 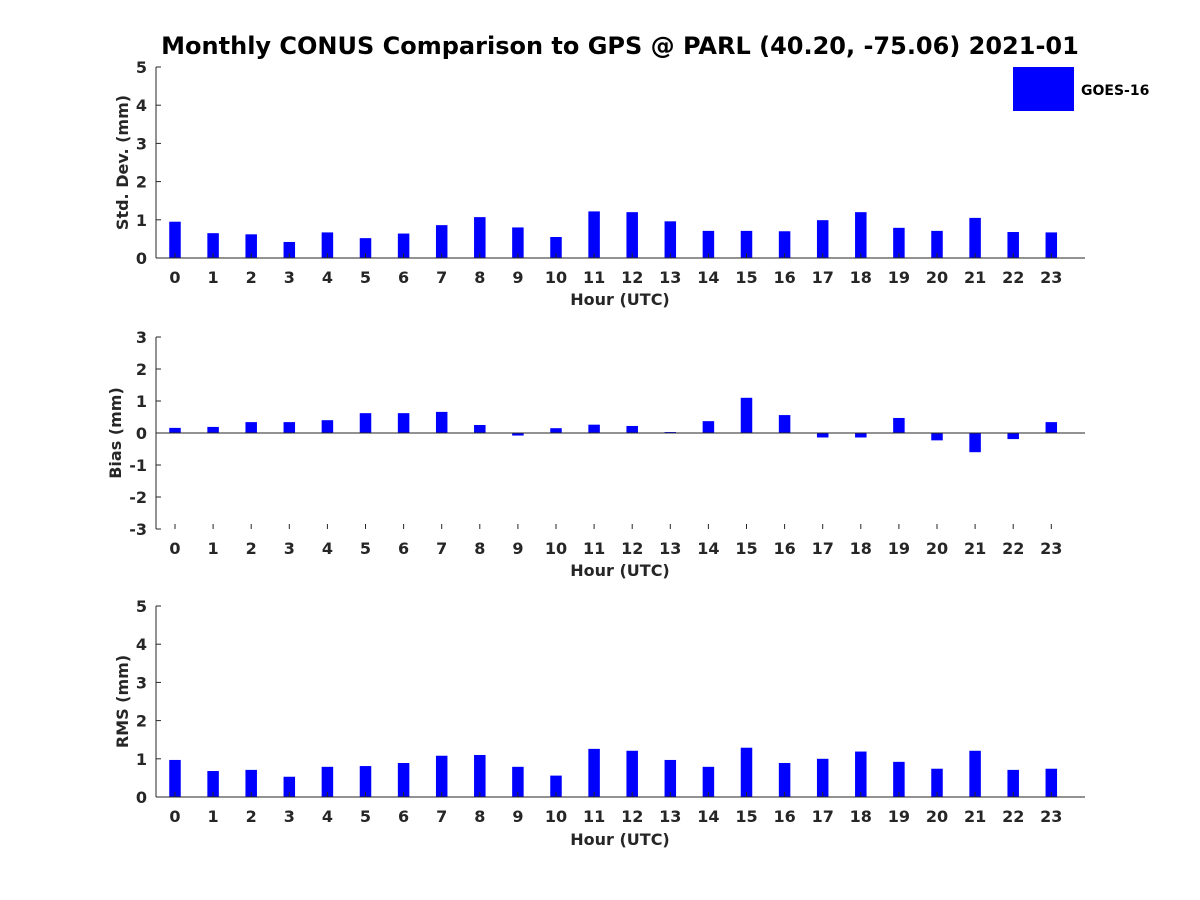 What do you see at coordinates (746, 277) in the screenshot?
I see `std-dev-mm-x-tick-label: 15` at bounding box center [746, 277].